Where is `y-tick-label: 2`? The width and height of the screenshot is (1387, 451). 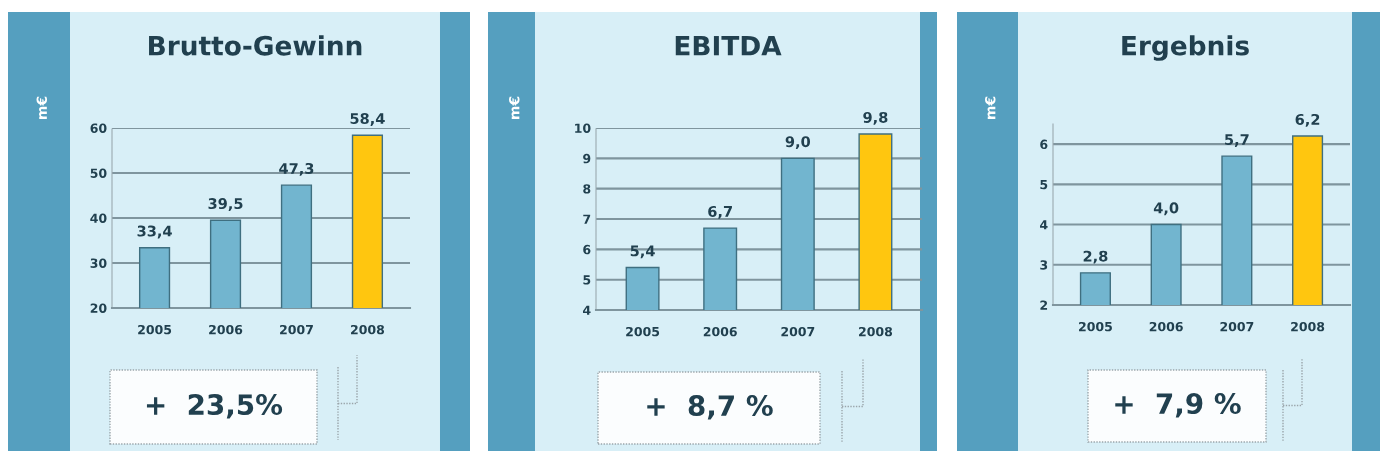
y-tick-label: 2 is located at coordinates (1044, 305).